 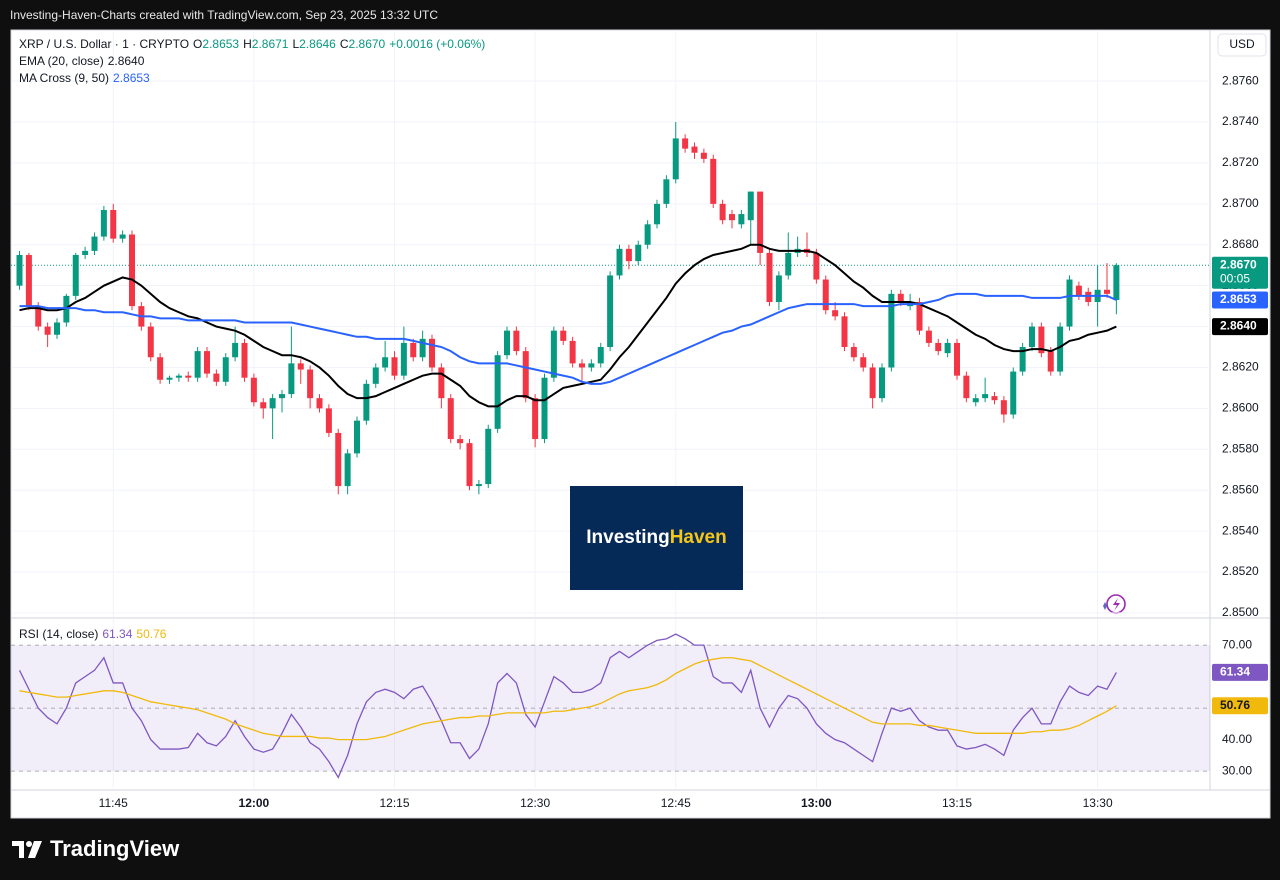 I want to click on y-tick-label: 2.8560, so click(x=1240, y=489).